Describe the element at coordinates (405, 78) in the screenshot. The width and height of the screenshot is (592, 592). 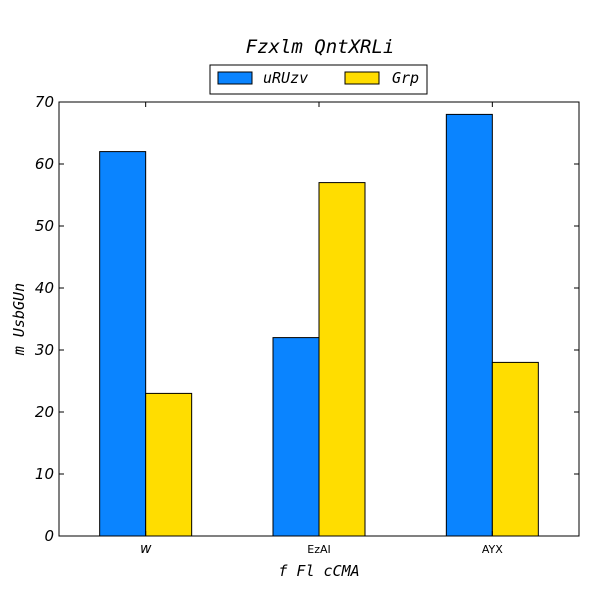
I see `legend-label-series-2: Grp` at that location.